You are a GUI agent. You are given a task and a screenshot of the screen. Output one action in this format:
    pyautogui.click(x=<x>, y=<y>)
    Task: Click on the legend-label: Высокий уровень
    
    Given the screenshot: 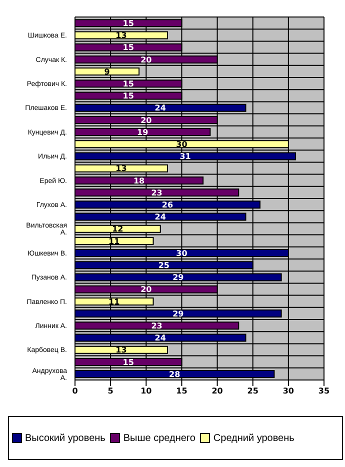 What is the action you would take?
    pyautogui.click(x=65, y=438)
    